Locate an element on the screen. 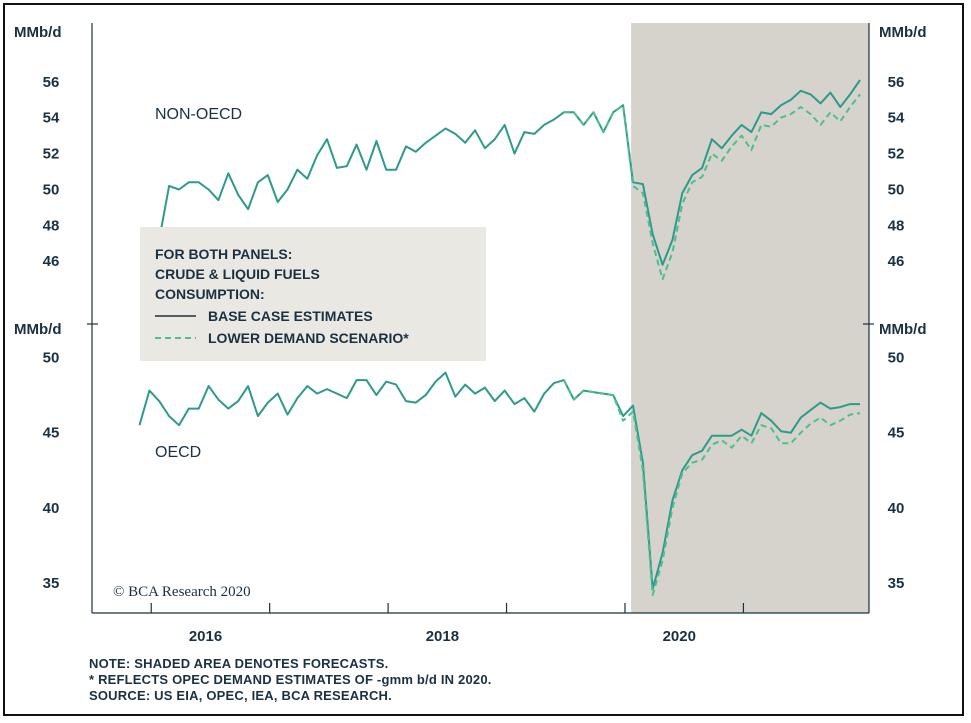 This screenshot has width=971, height=723. unit-bottom-right: MMb/d is located at coordinates (902, 329).